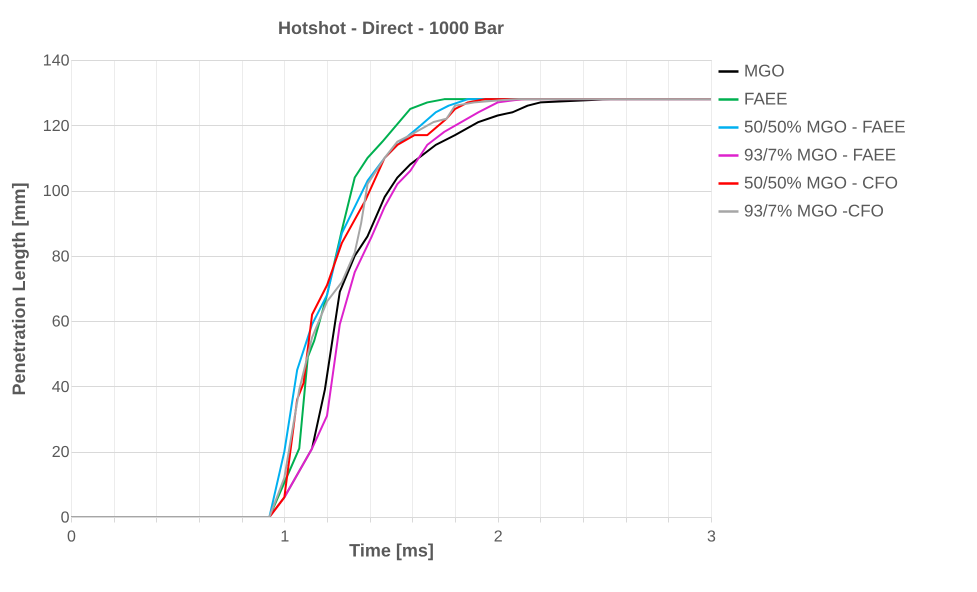  I want to click on y-tick-label: 20, so click(61, 453).